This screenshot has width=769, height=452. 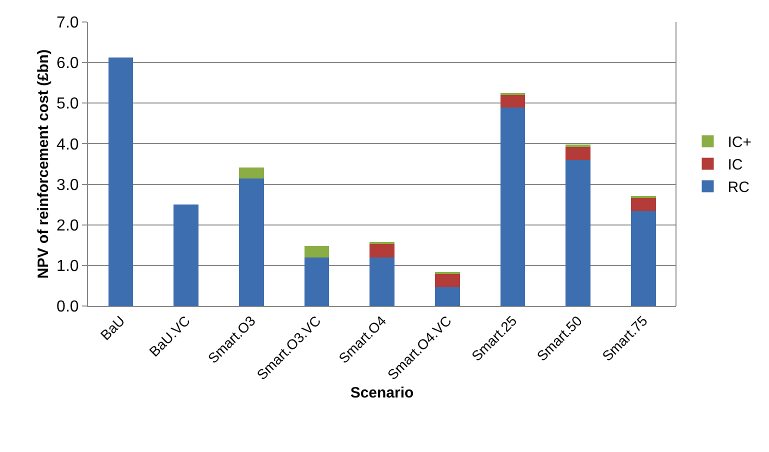 I want to click on y-tick-label: 6.0, so click(x=67, y=63).